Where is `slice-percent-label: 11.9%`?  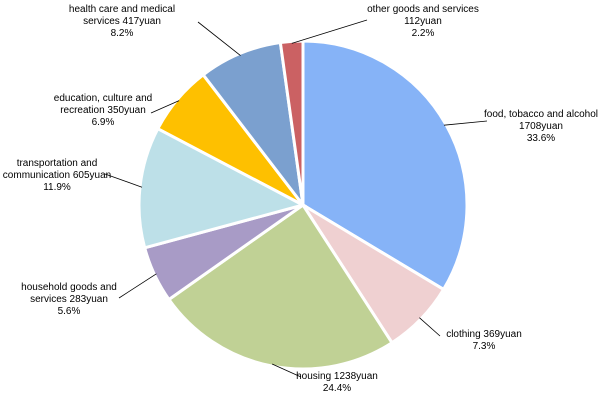
slice-percent-label: 11.9% is located at coordinates (57, 187).